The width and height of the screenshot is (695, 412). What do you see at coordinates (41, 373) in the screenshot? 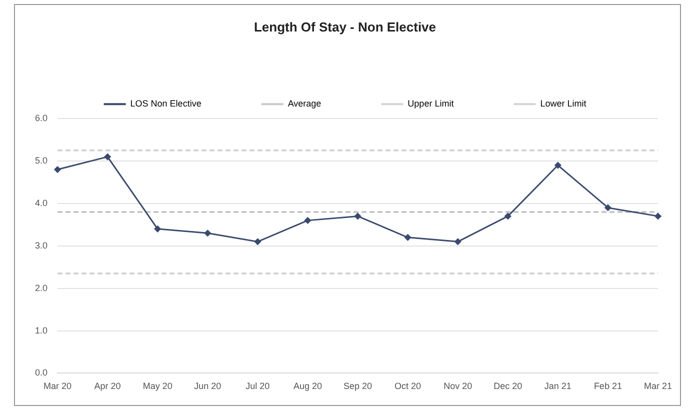
I see `y-tick-label: 0.0` at bounding box center [41, 373].